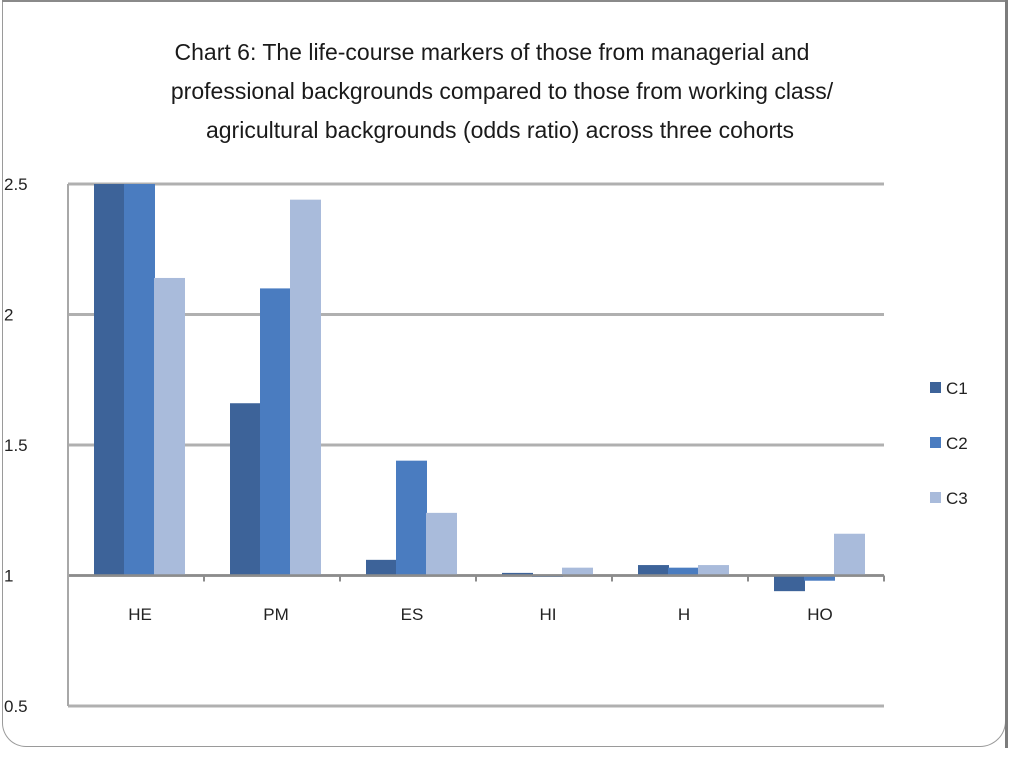 This screenshot has width=1024, height=768. Describe the element at coordinates (275, 432) in the screenshot. I see `bar-pm-c2` at that location.